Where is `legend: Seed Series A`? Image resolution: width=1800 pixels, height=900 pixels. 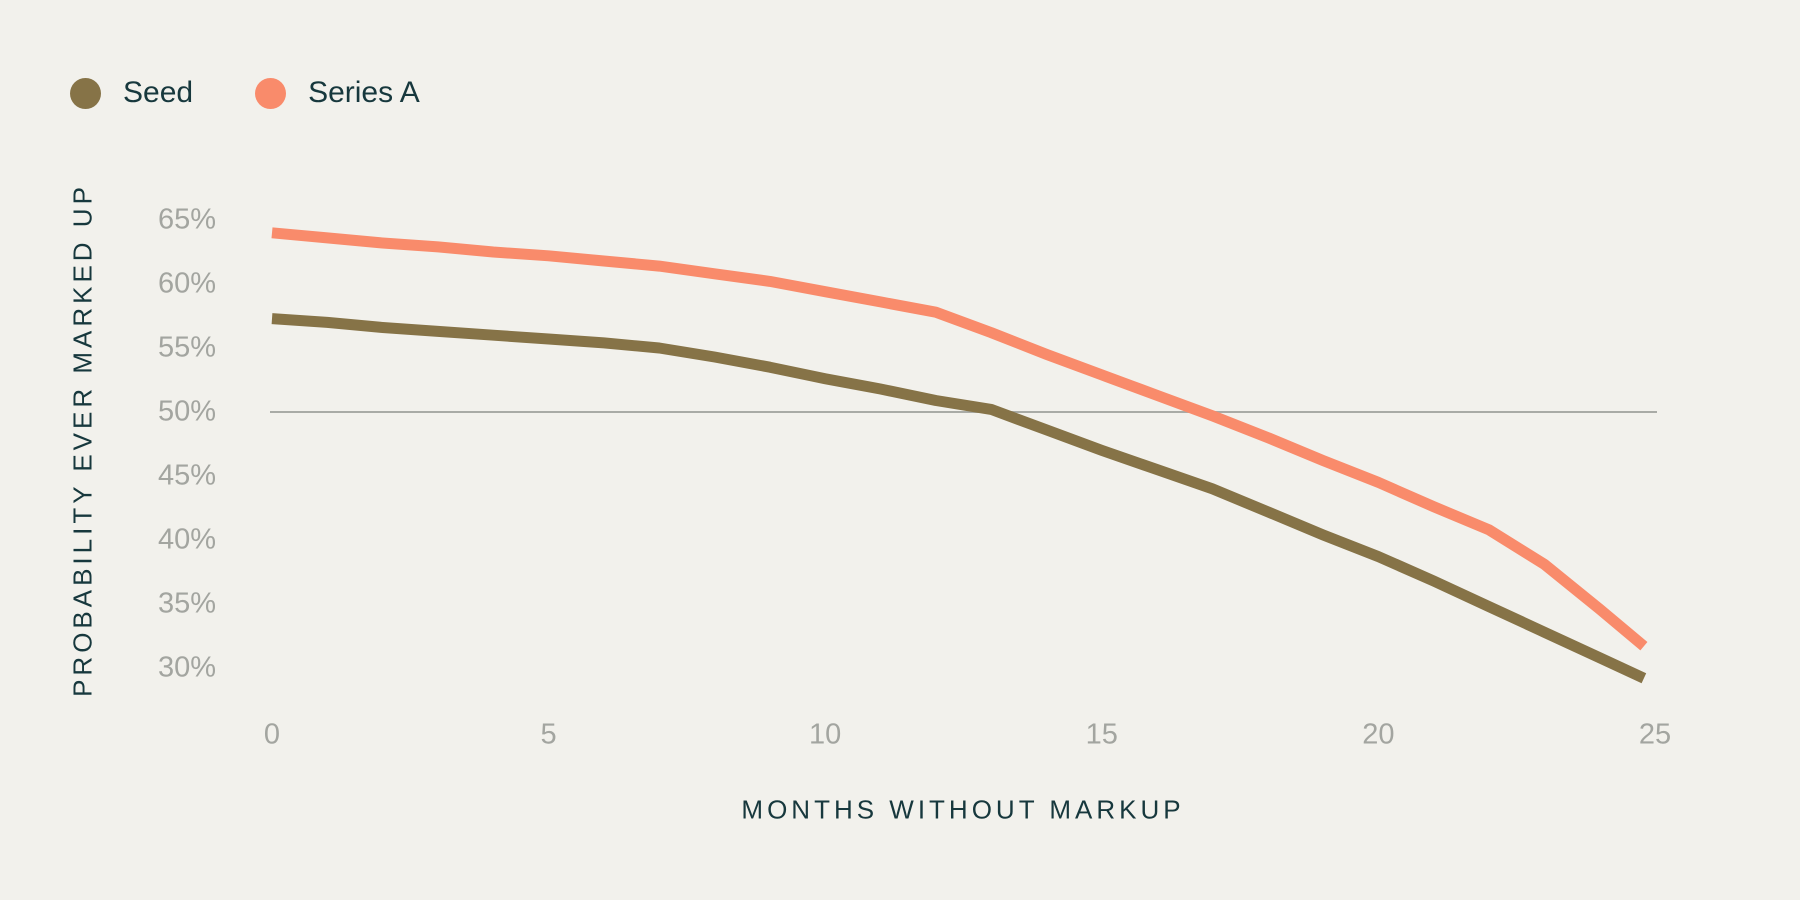 legend: Seed Series A is located at coordinates (245, 93).